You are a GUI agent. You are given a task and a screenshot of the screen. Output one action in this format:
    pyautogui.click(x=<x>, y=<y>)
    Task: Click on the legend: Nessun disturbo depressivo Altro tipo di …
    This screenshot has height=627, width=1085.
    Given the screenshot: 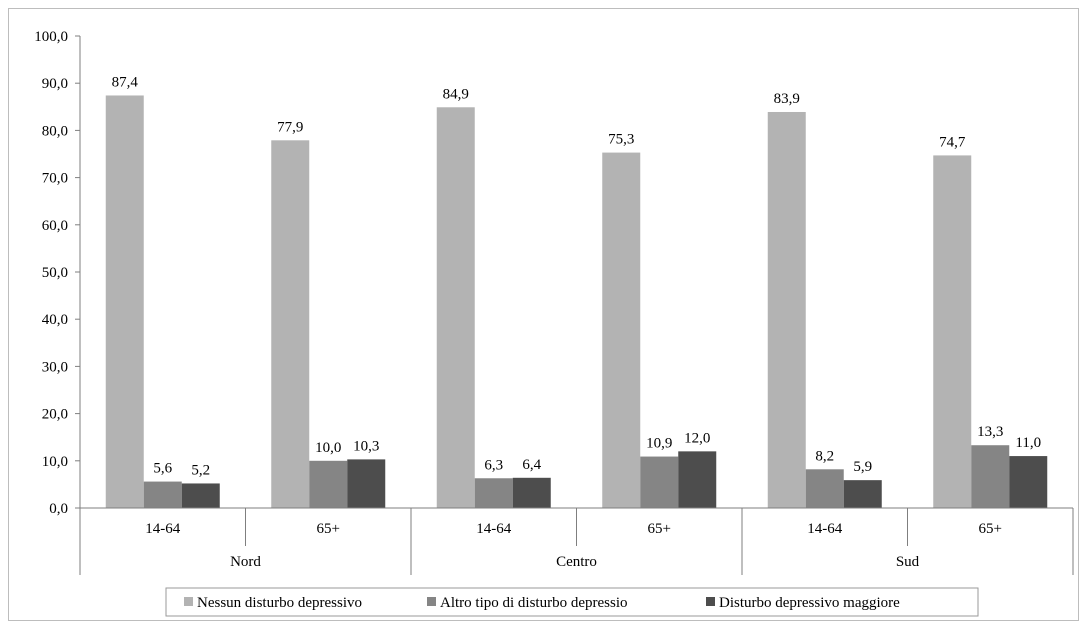 What is the action you would take?
    pyautogui.click(x=572, y=602)
    